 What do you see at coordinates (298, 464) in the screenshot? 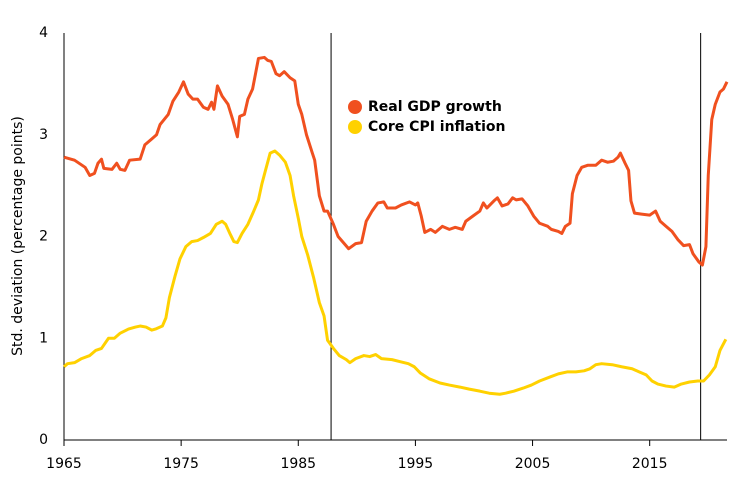
I see `x-tick-label: 1985` at bounding box center [298, 464].